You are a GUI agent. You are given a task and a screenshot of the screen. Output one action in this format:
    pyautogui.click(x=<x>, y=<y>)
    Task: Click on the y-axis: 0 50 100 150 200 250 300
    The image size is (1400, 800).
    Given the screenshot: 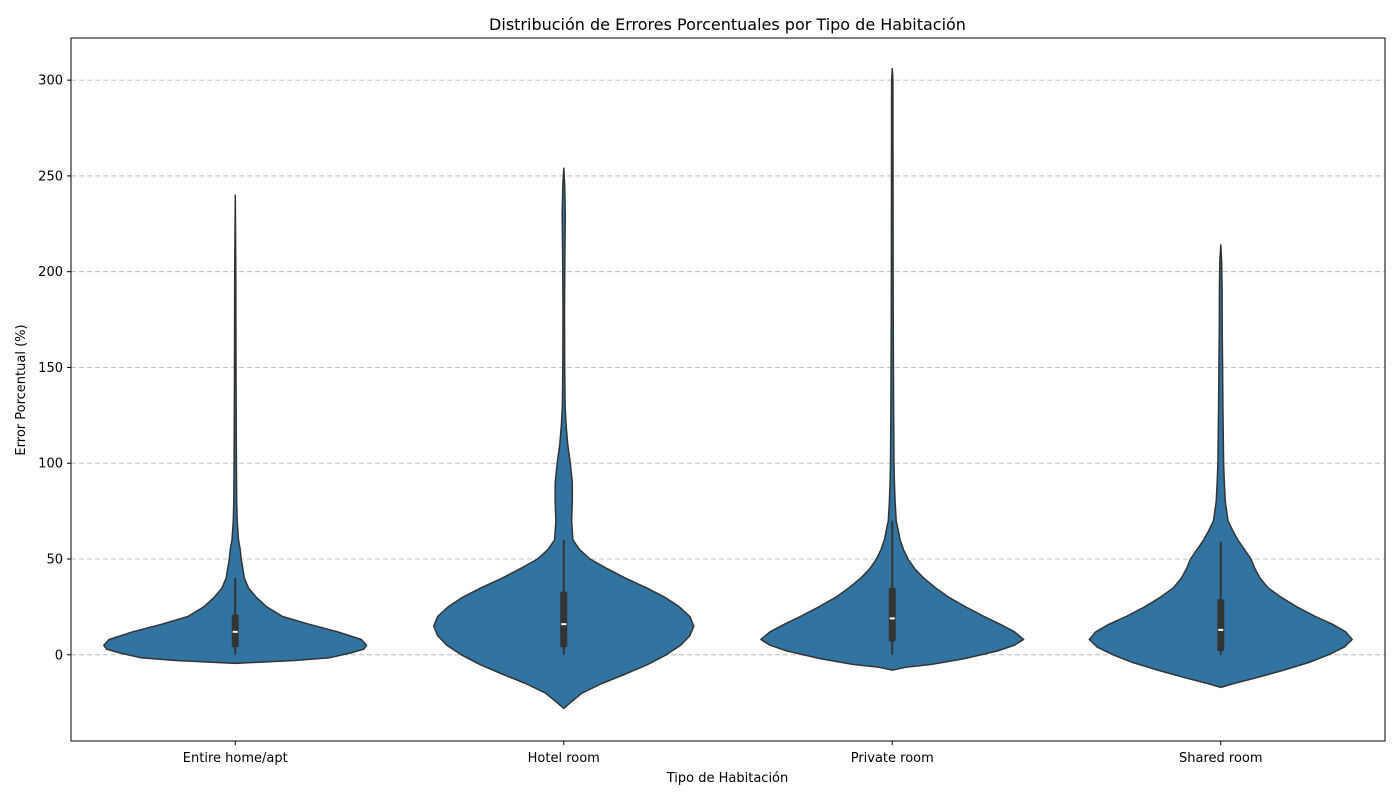 What is the action you would take?
    pyautogui.click(x=54, y=368)
    